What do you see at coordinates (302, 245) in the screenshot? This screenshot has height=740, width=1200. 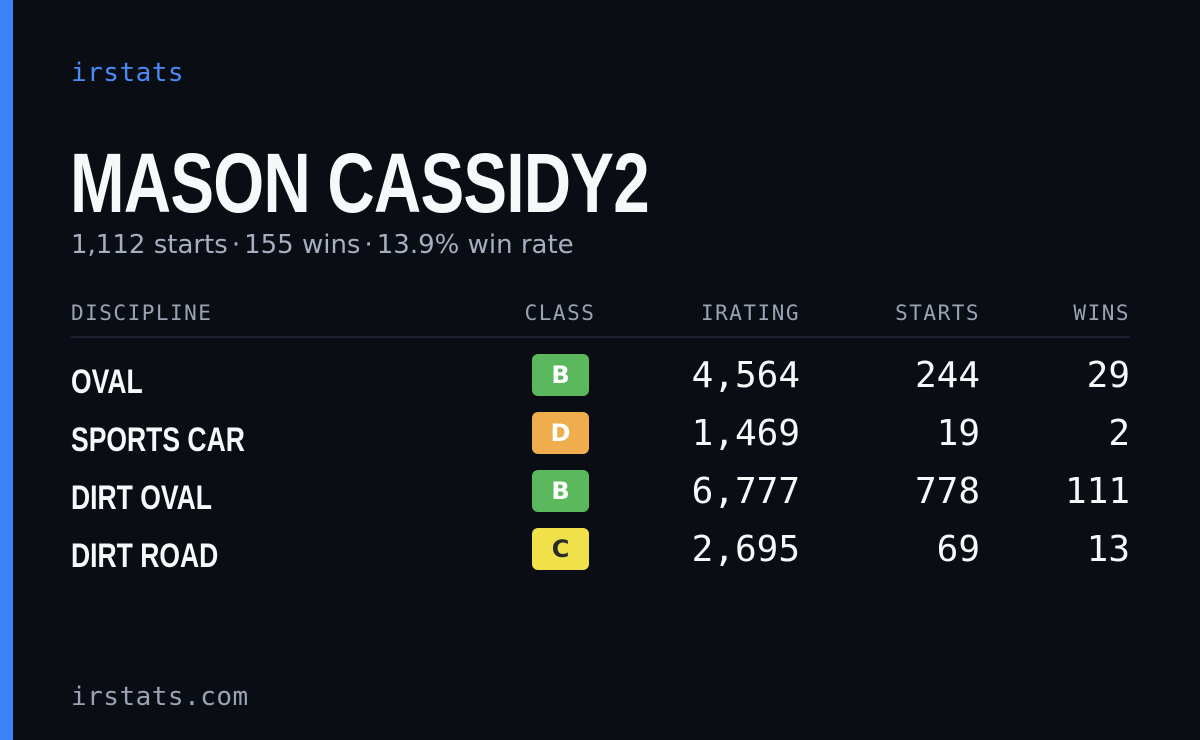 I see `summary-wins: 155 wins` at bounding box center [302, 245].